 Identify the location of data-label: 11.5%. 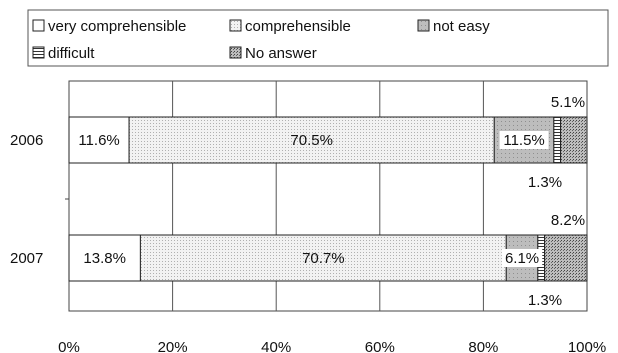
(523, 140).